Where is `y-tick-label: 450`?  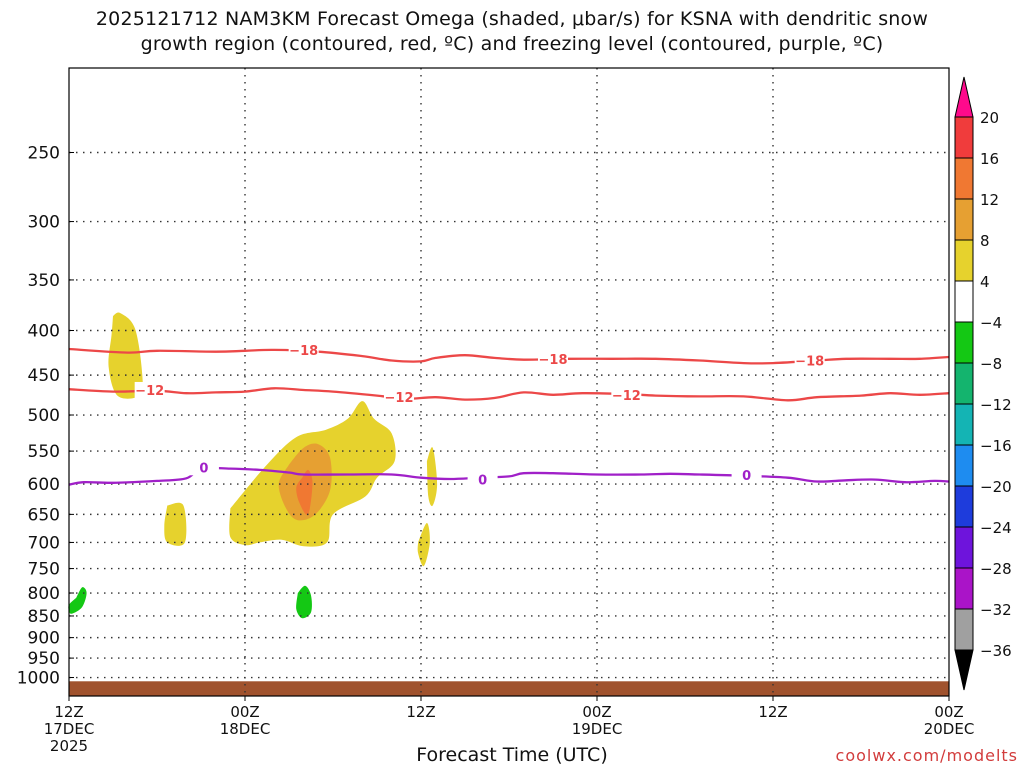
y-tick-label: 450 is located at coordinates (44, 376).